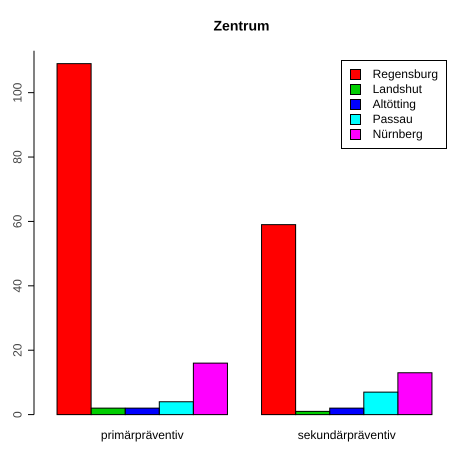 The width and height of the screenshot is (461, 469). What do you see at coordinates (242, 25) in the screenshot?
I see `chart-title: Zentrum` at bounding box center [242, 25].